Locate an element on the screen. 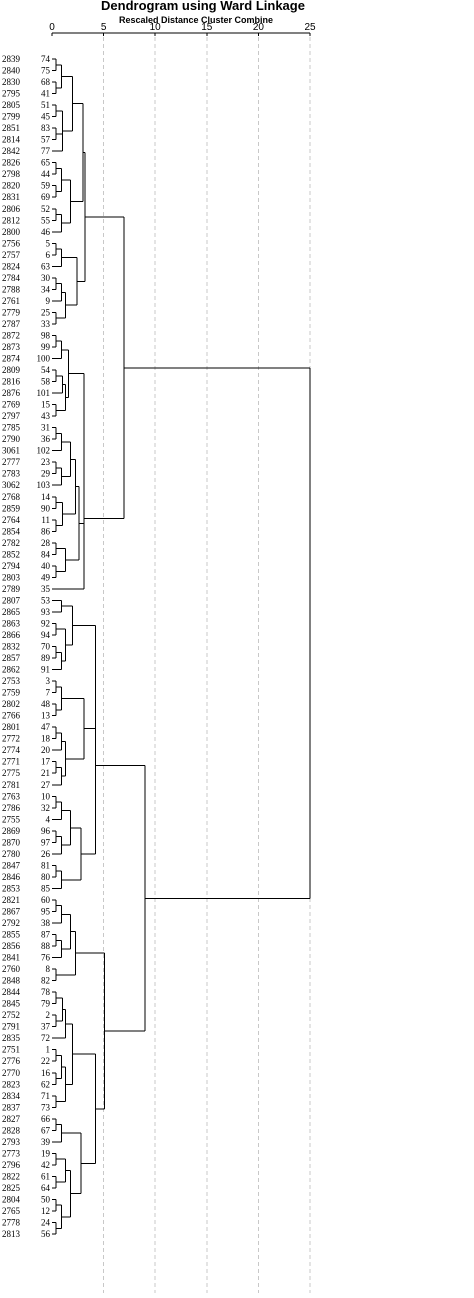 This screenshot has height=1298, width=474. leaf-case-number: 22 is located at coordinates (45, 1061).